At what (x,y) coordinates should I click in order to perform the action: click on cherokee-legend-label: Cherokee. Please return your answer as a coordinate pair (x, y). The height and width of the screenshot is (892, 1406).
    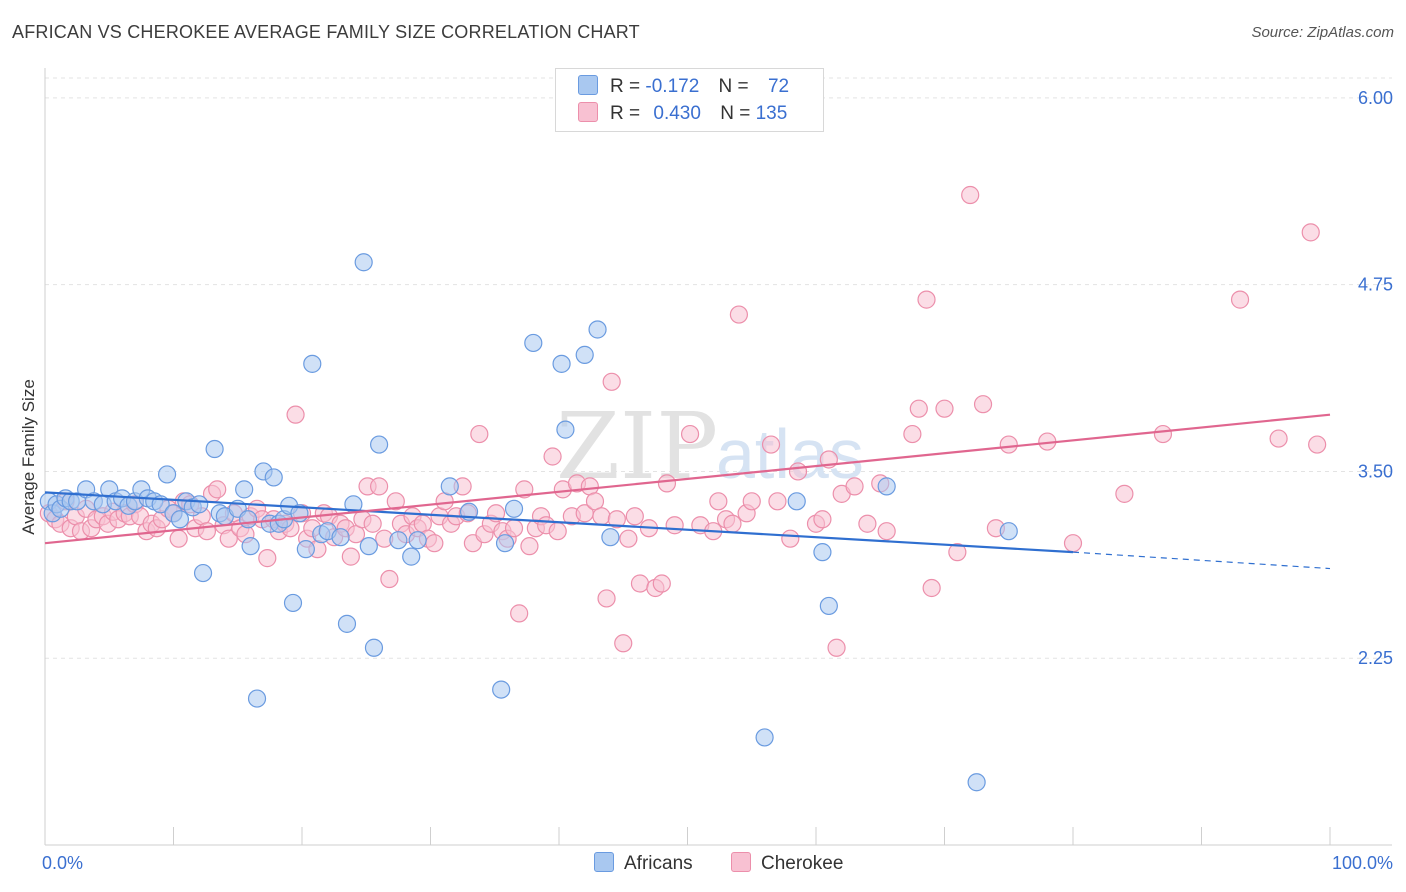
    Looking at the image, I should click on (802, 863).